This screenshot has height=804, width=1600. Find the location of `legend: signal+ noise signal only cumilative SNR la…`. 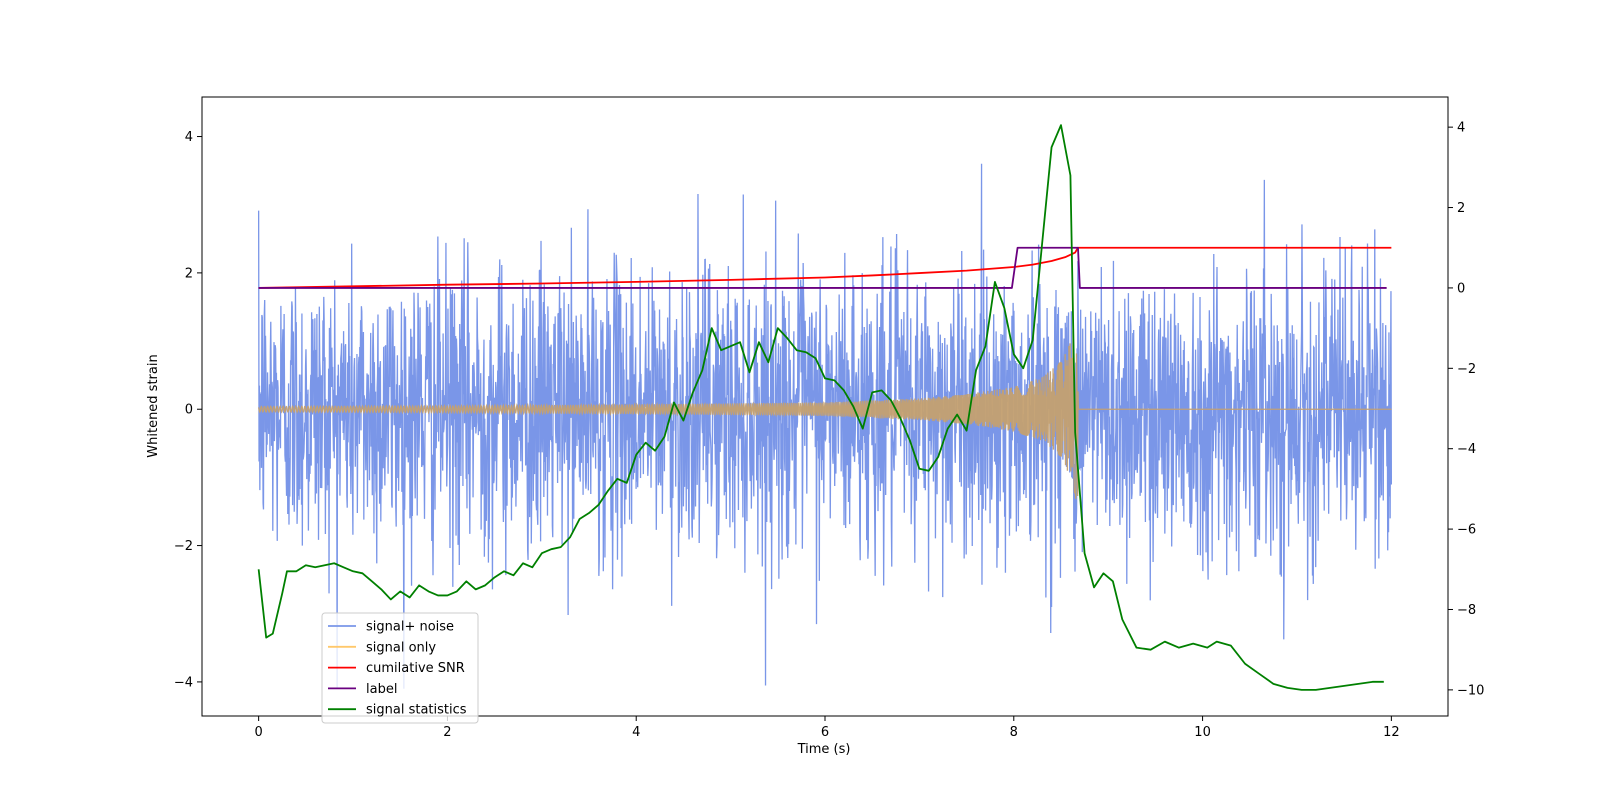

legend: signal+ noise signal only cumilative SNR la… is located at coordinates (400, 668).